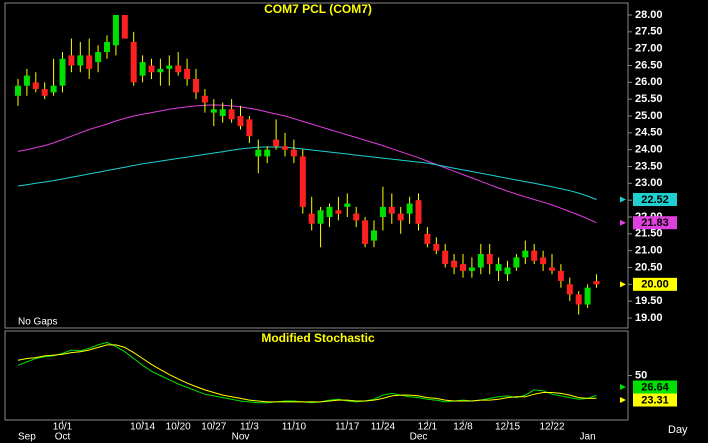 The width and height of the screenshot is (708, 443). Describe the element at coordinates (419, 437) in the screenshot. I see `month-label: Dec` at that location.